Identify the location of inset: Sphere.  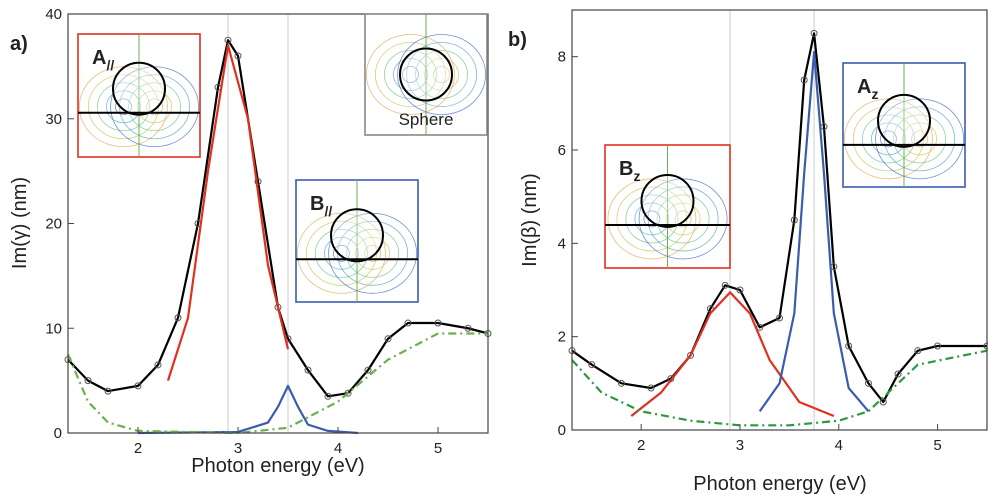
(426, 74).